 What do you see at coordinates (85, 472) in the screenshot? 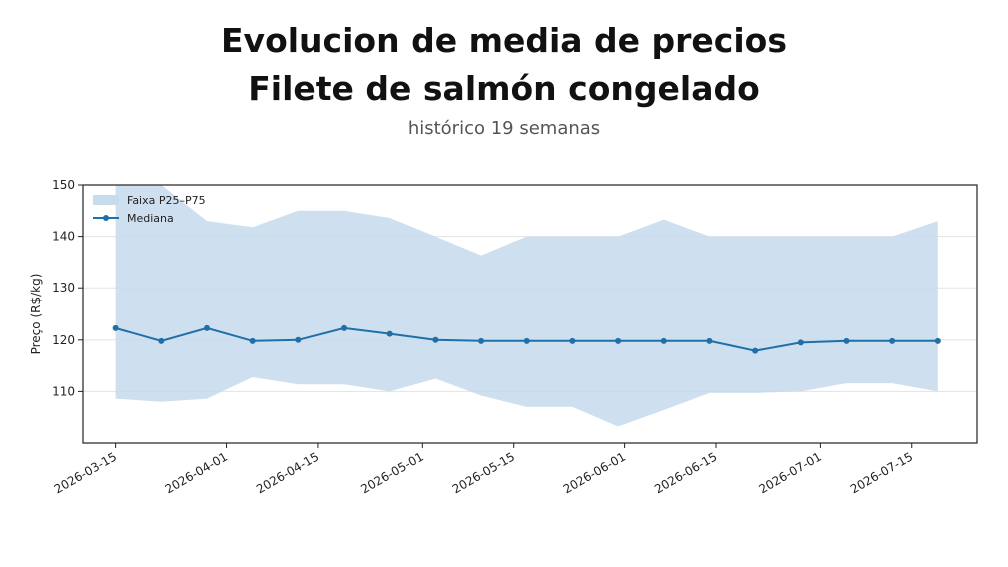
I see `x-tick-label: 2026-03-15` at bounding box center [85, 472].